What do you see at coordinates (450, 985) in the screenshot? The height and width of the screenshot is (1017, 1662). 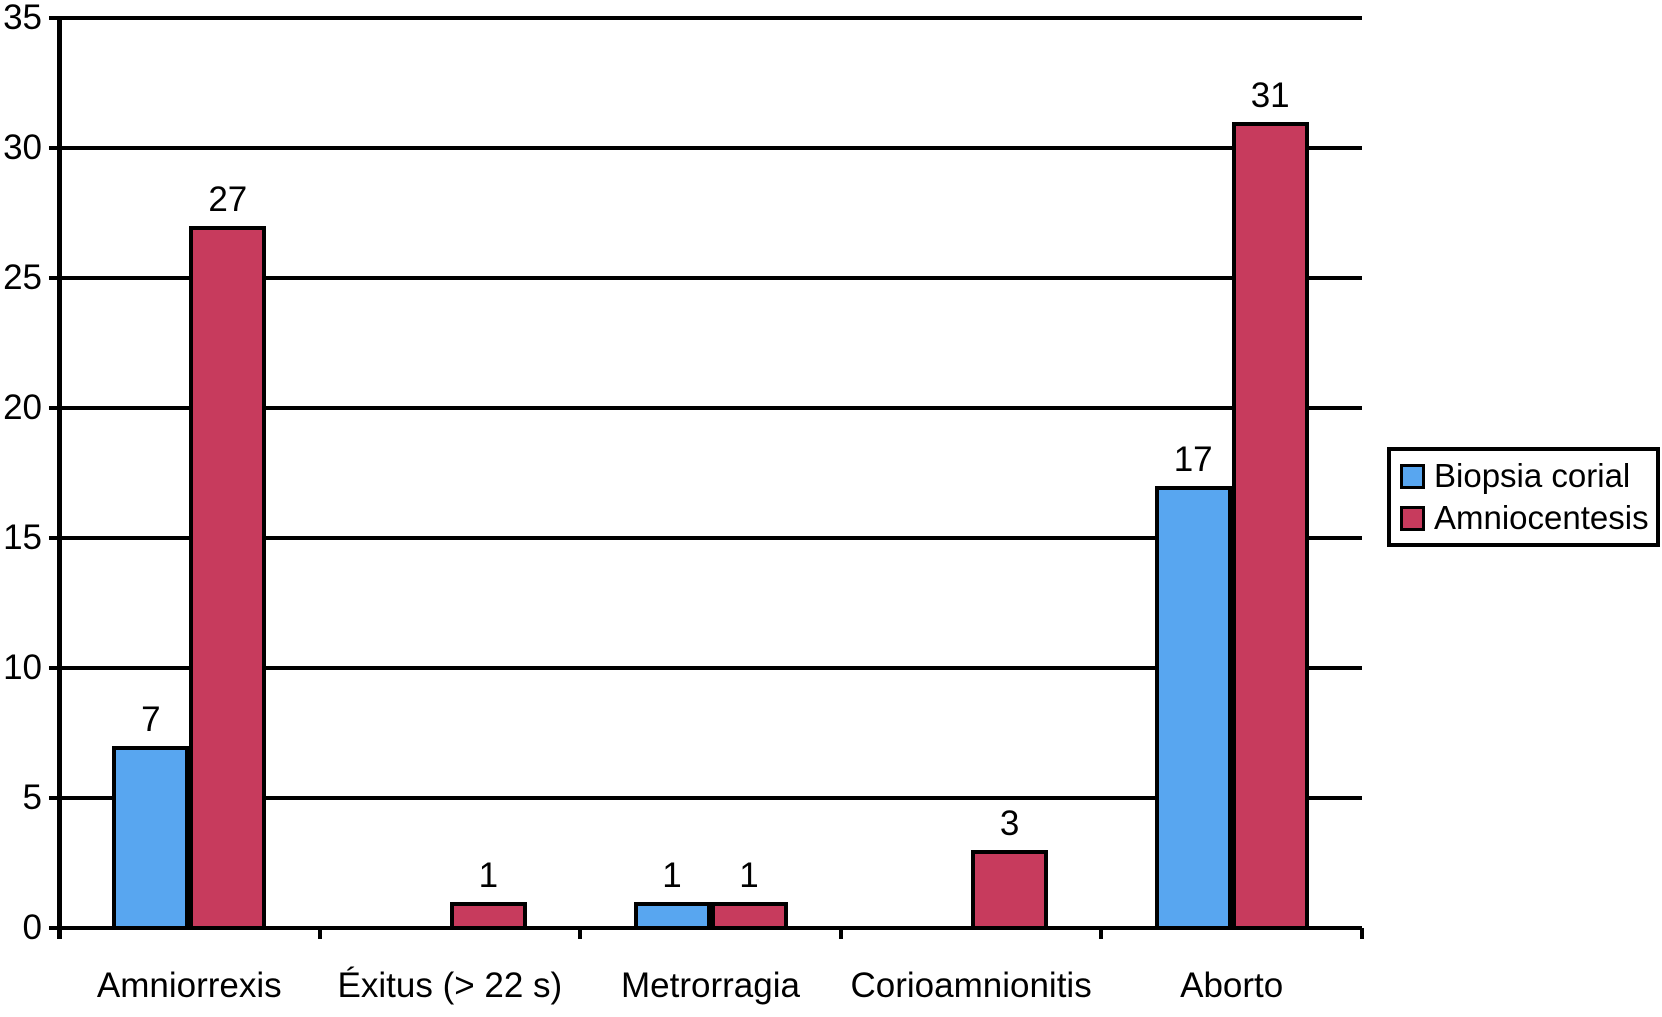 I see `x-axis-category-label: Éxitus (> 22 s)` at bounding box center [450, 985].